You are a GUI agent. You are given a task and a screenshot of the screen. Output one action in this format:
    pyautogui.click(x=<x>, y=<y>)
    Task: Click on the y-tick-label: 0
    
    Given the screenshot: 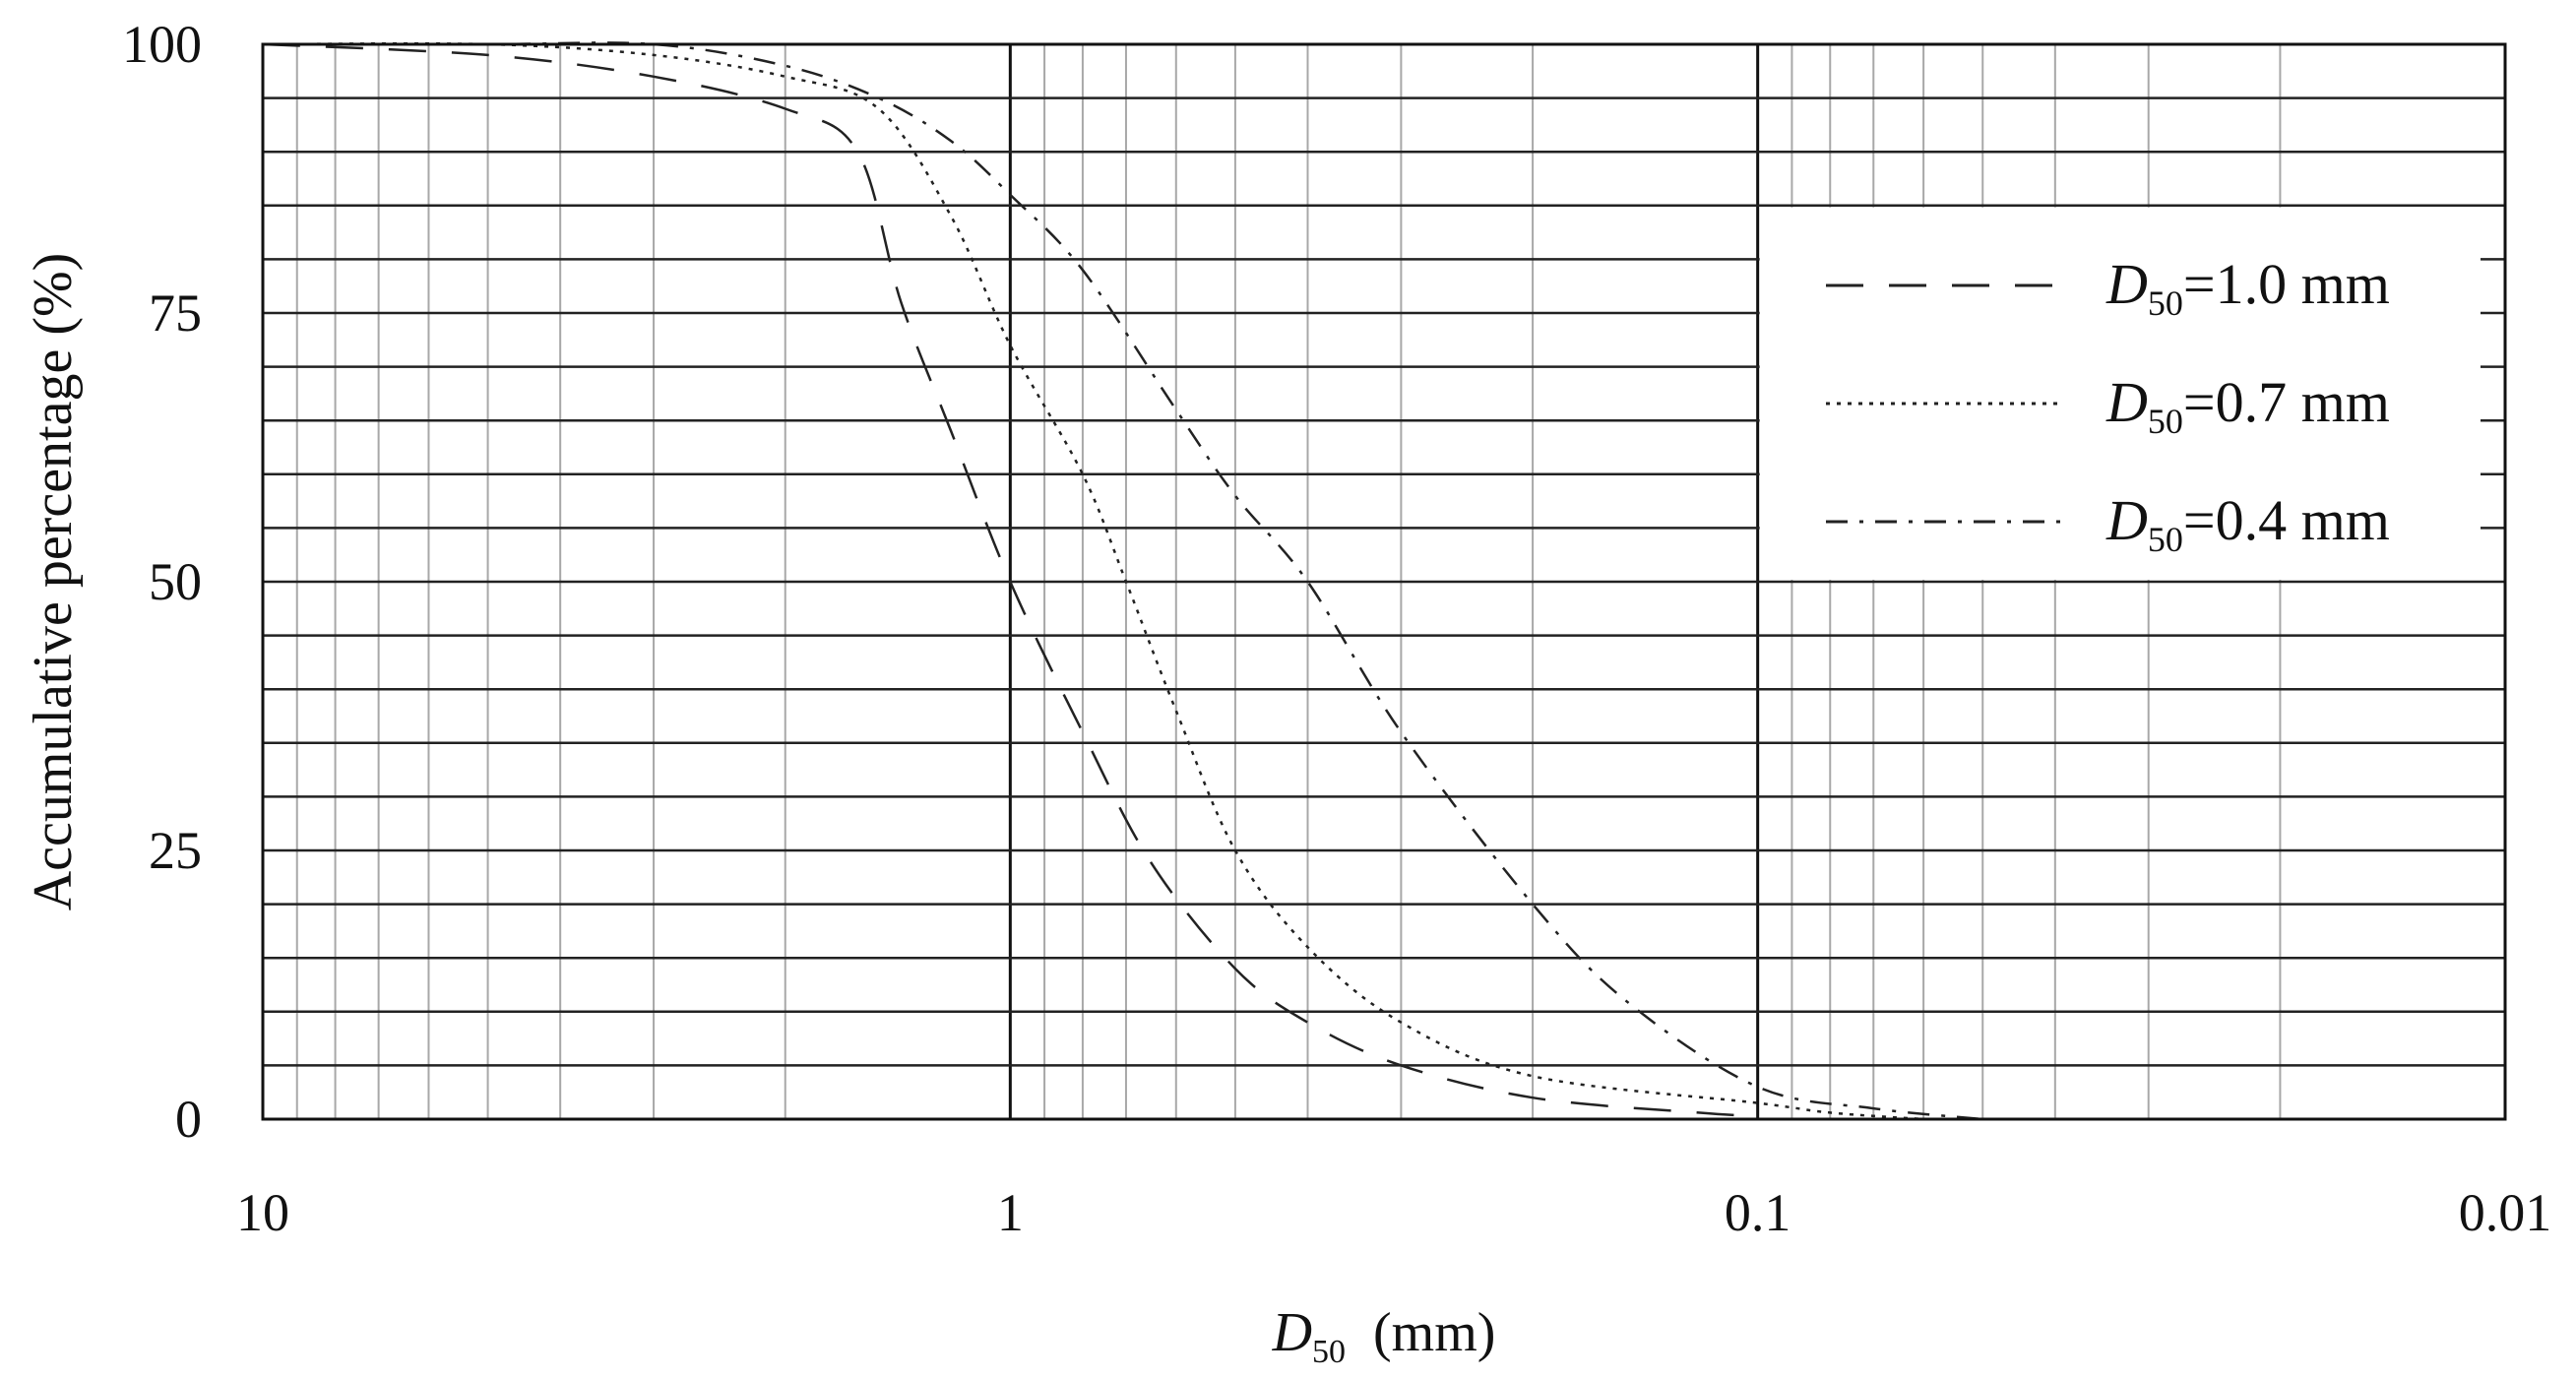 What is the action you would take?
    pyautogui.click(x=188, y=1119)
    